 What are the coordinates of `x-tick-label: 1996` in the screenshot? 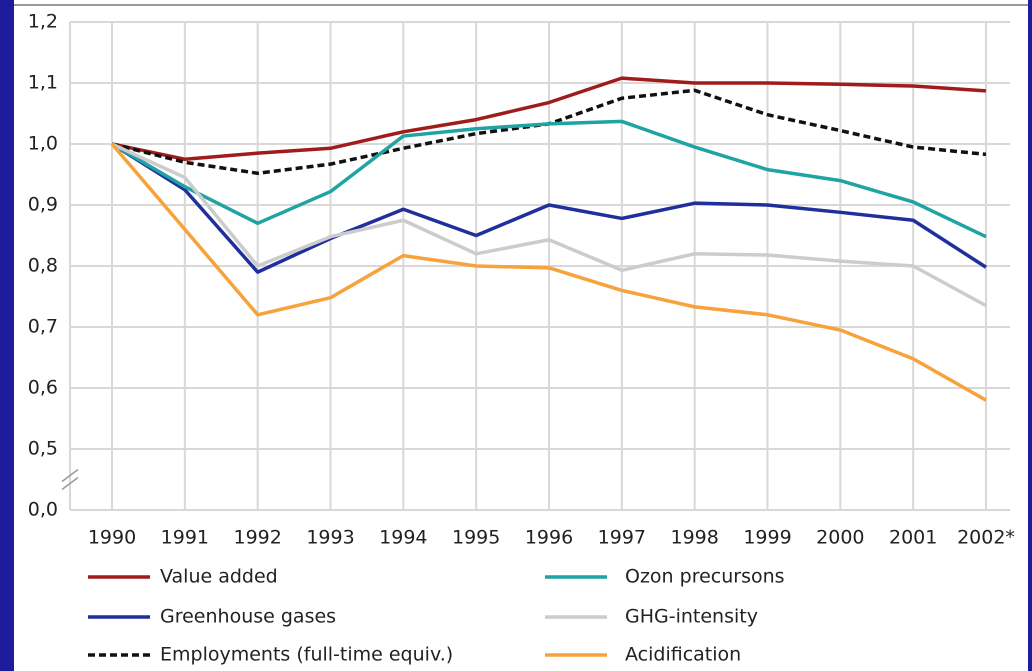 It's located at (549, 538).